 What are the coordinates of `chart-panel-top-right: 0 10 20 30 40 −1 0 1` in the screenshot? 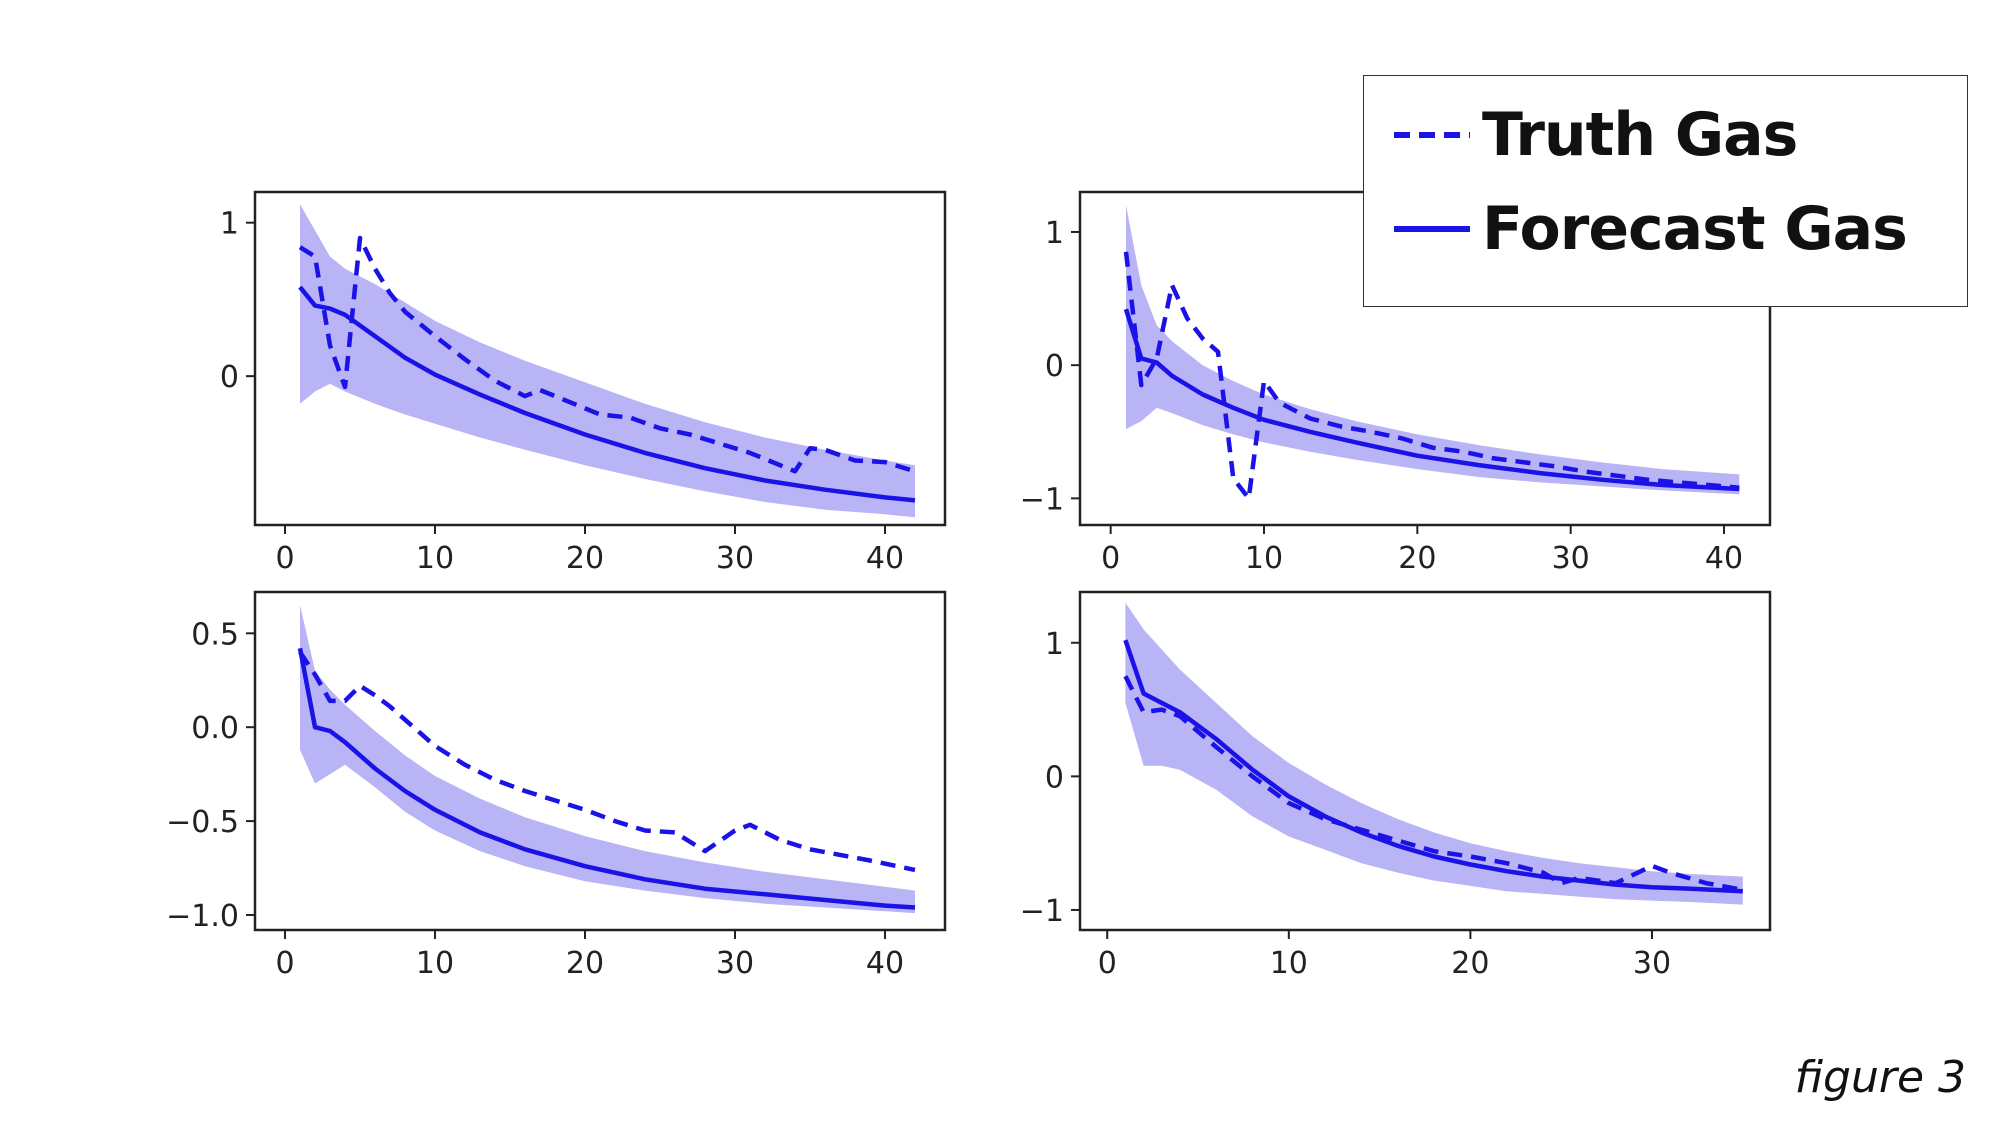 It's located at (1396, 383).